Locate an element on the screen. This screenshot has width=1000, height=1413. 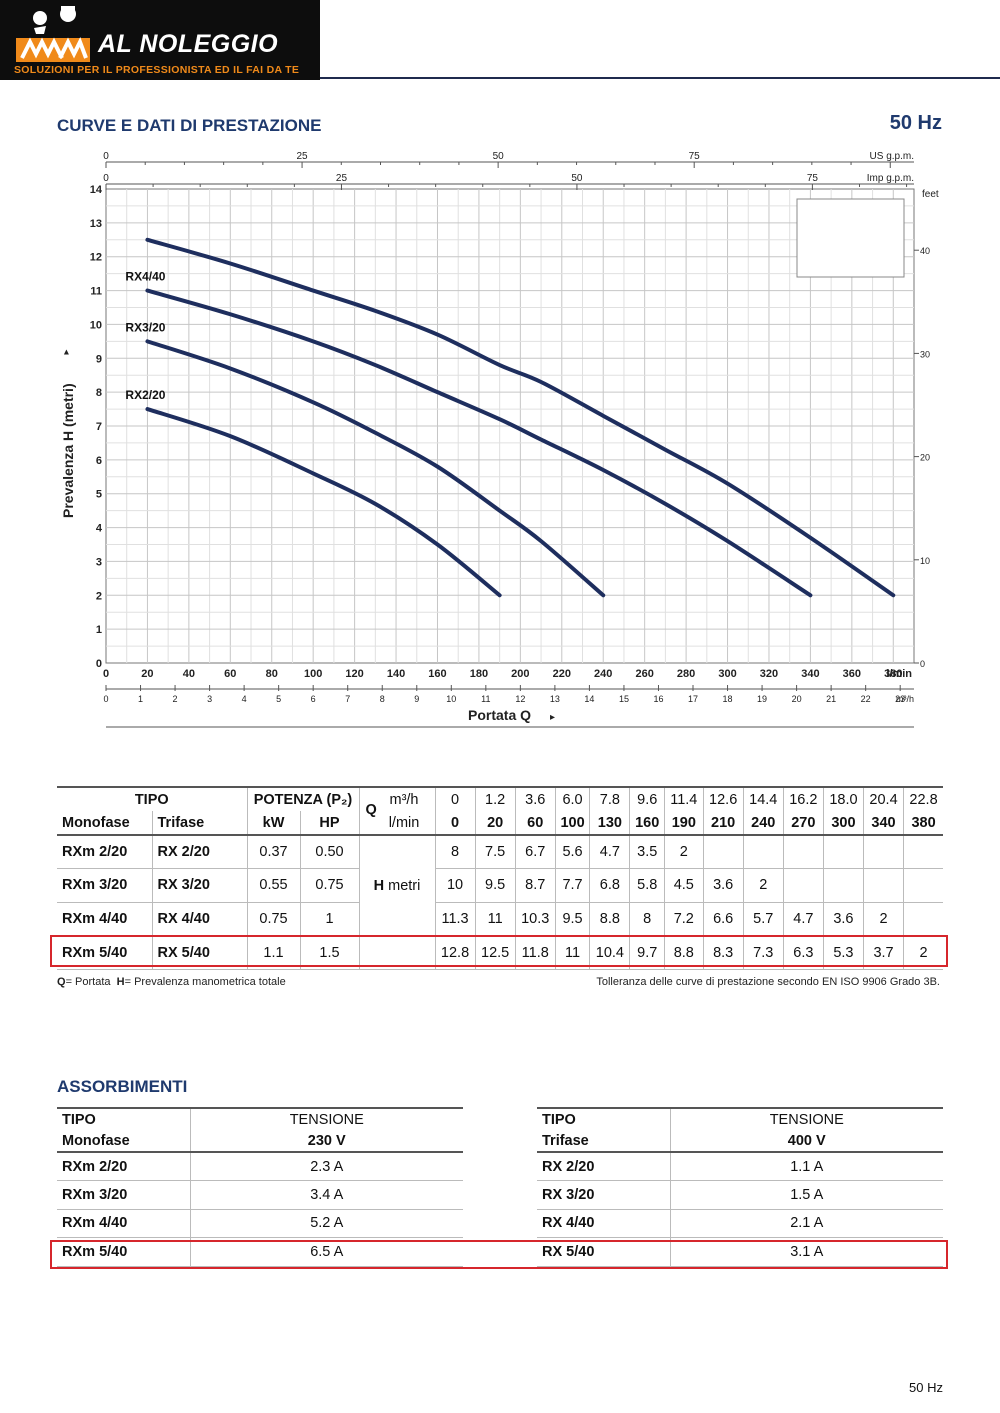
feet-tick-label: 30 is located at coordinates (925, 354).